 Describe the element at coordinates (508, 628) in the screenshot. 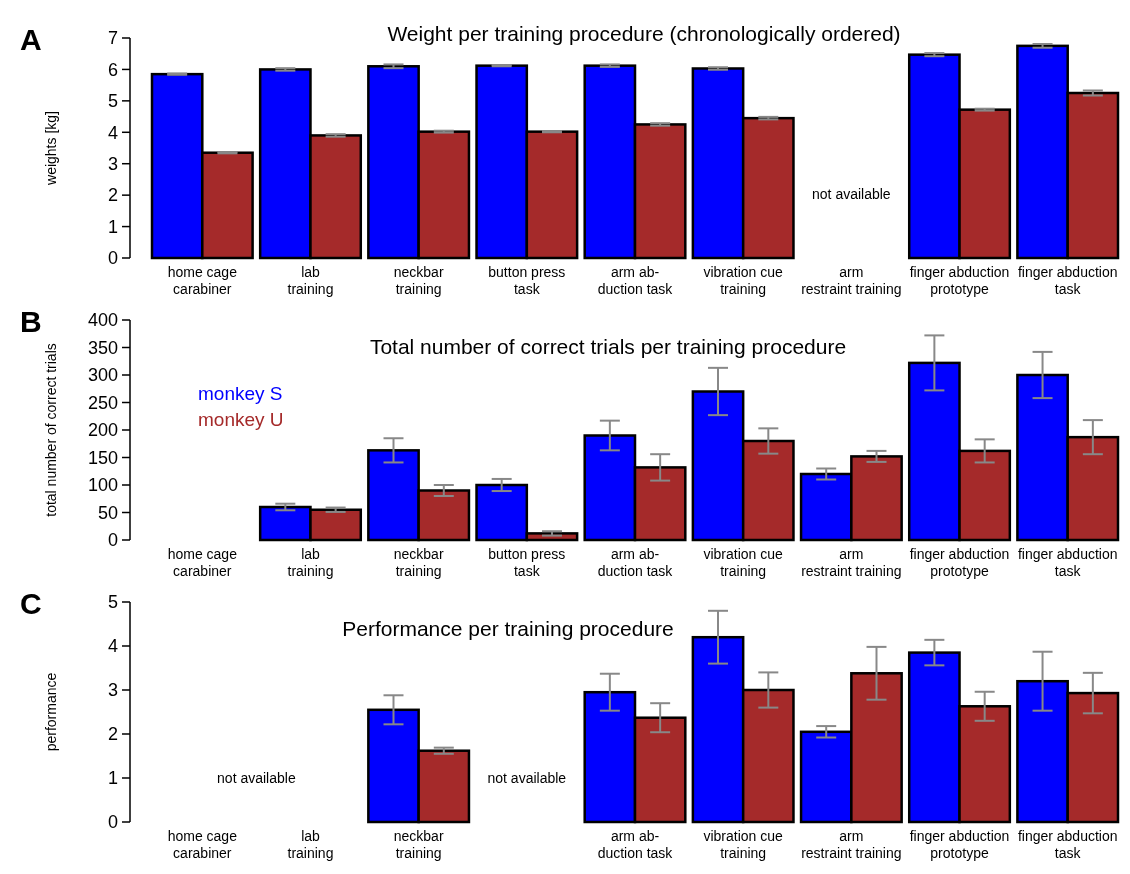

I see `text: Performance per training procedure` at that location.